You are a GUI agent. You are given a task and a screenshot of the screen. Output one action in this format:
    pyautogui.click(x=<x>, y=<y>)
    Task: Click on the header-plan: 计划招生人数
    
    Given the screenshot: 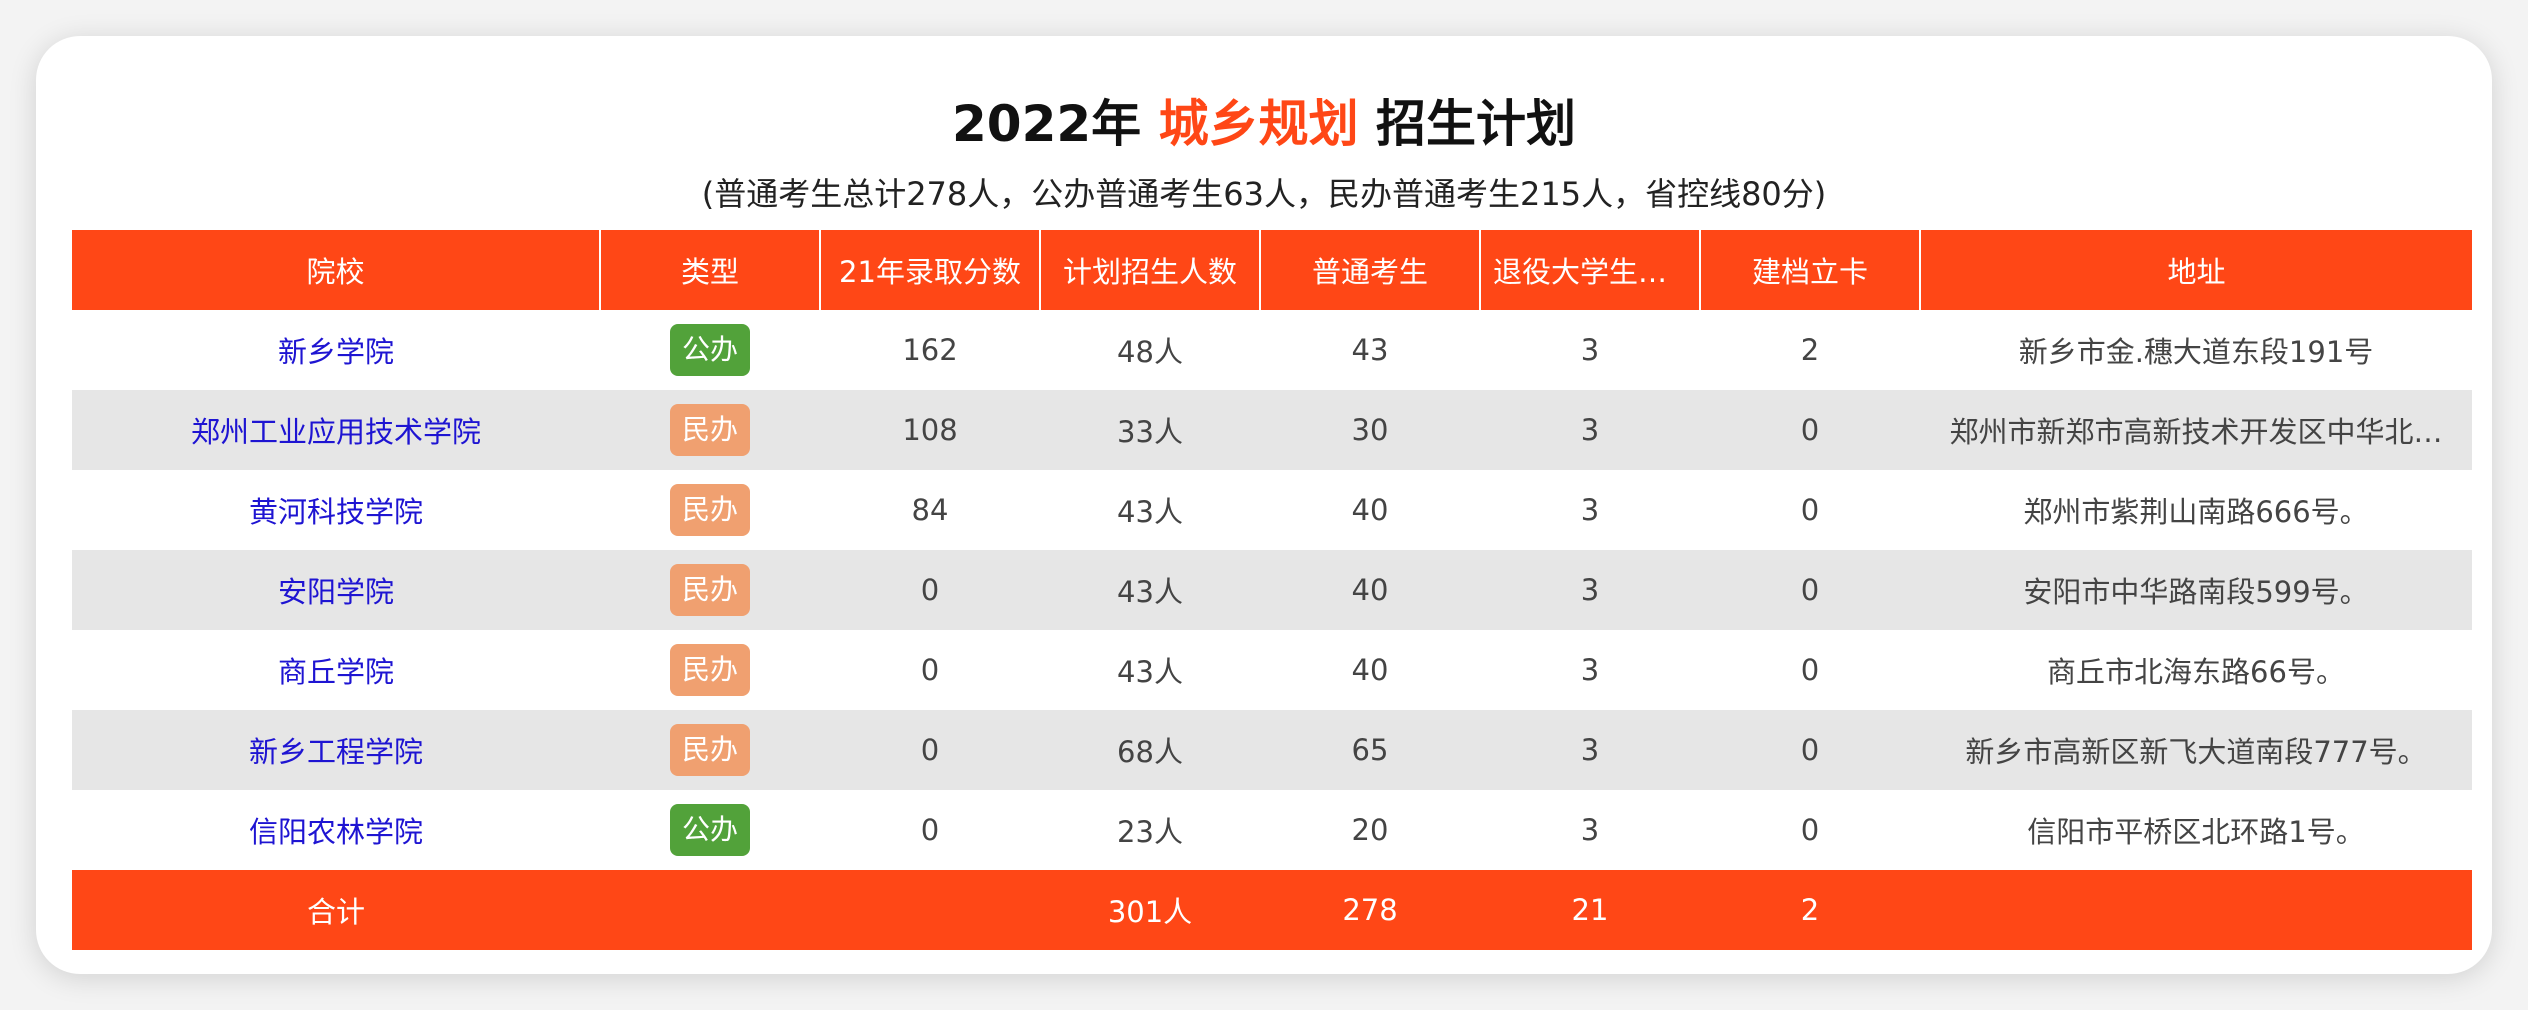 What is the action you would take?
    pyautogui.click(x=1150, y=270)
    